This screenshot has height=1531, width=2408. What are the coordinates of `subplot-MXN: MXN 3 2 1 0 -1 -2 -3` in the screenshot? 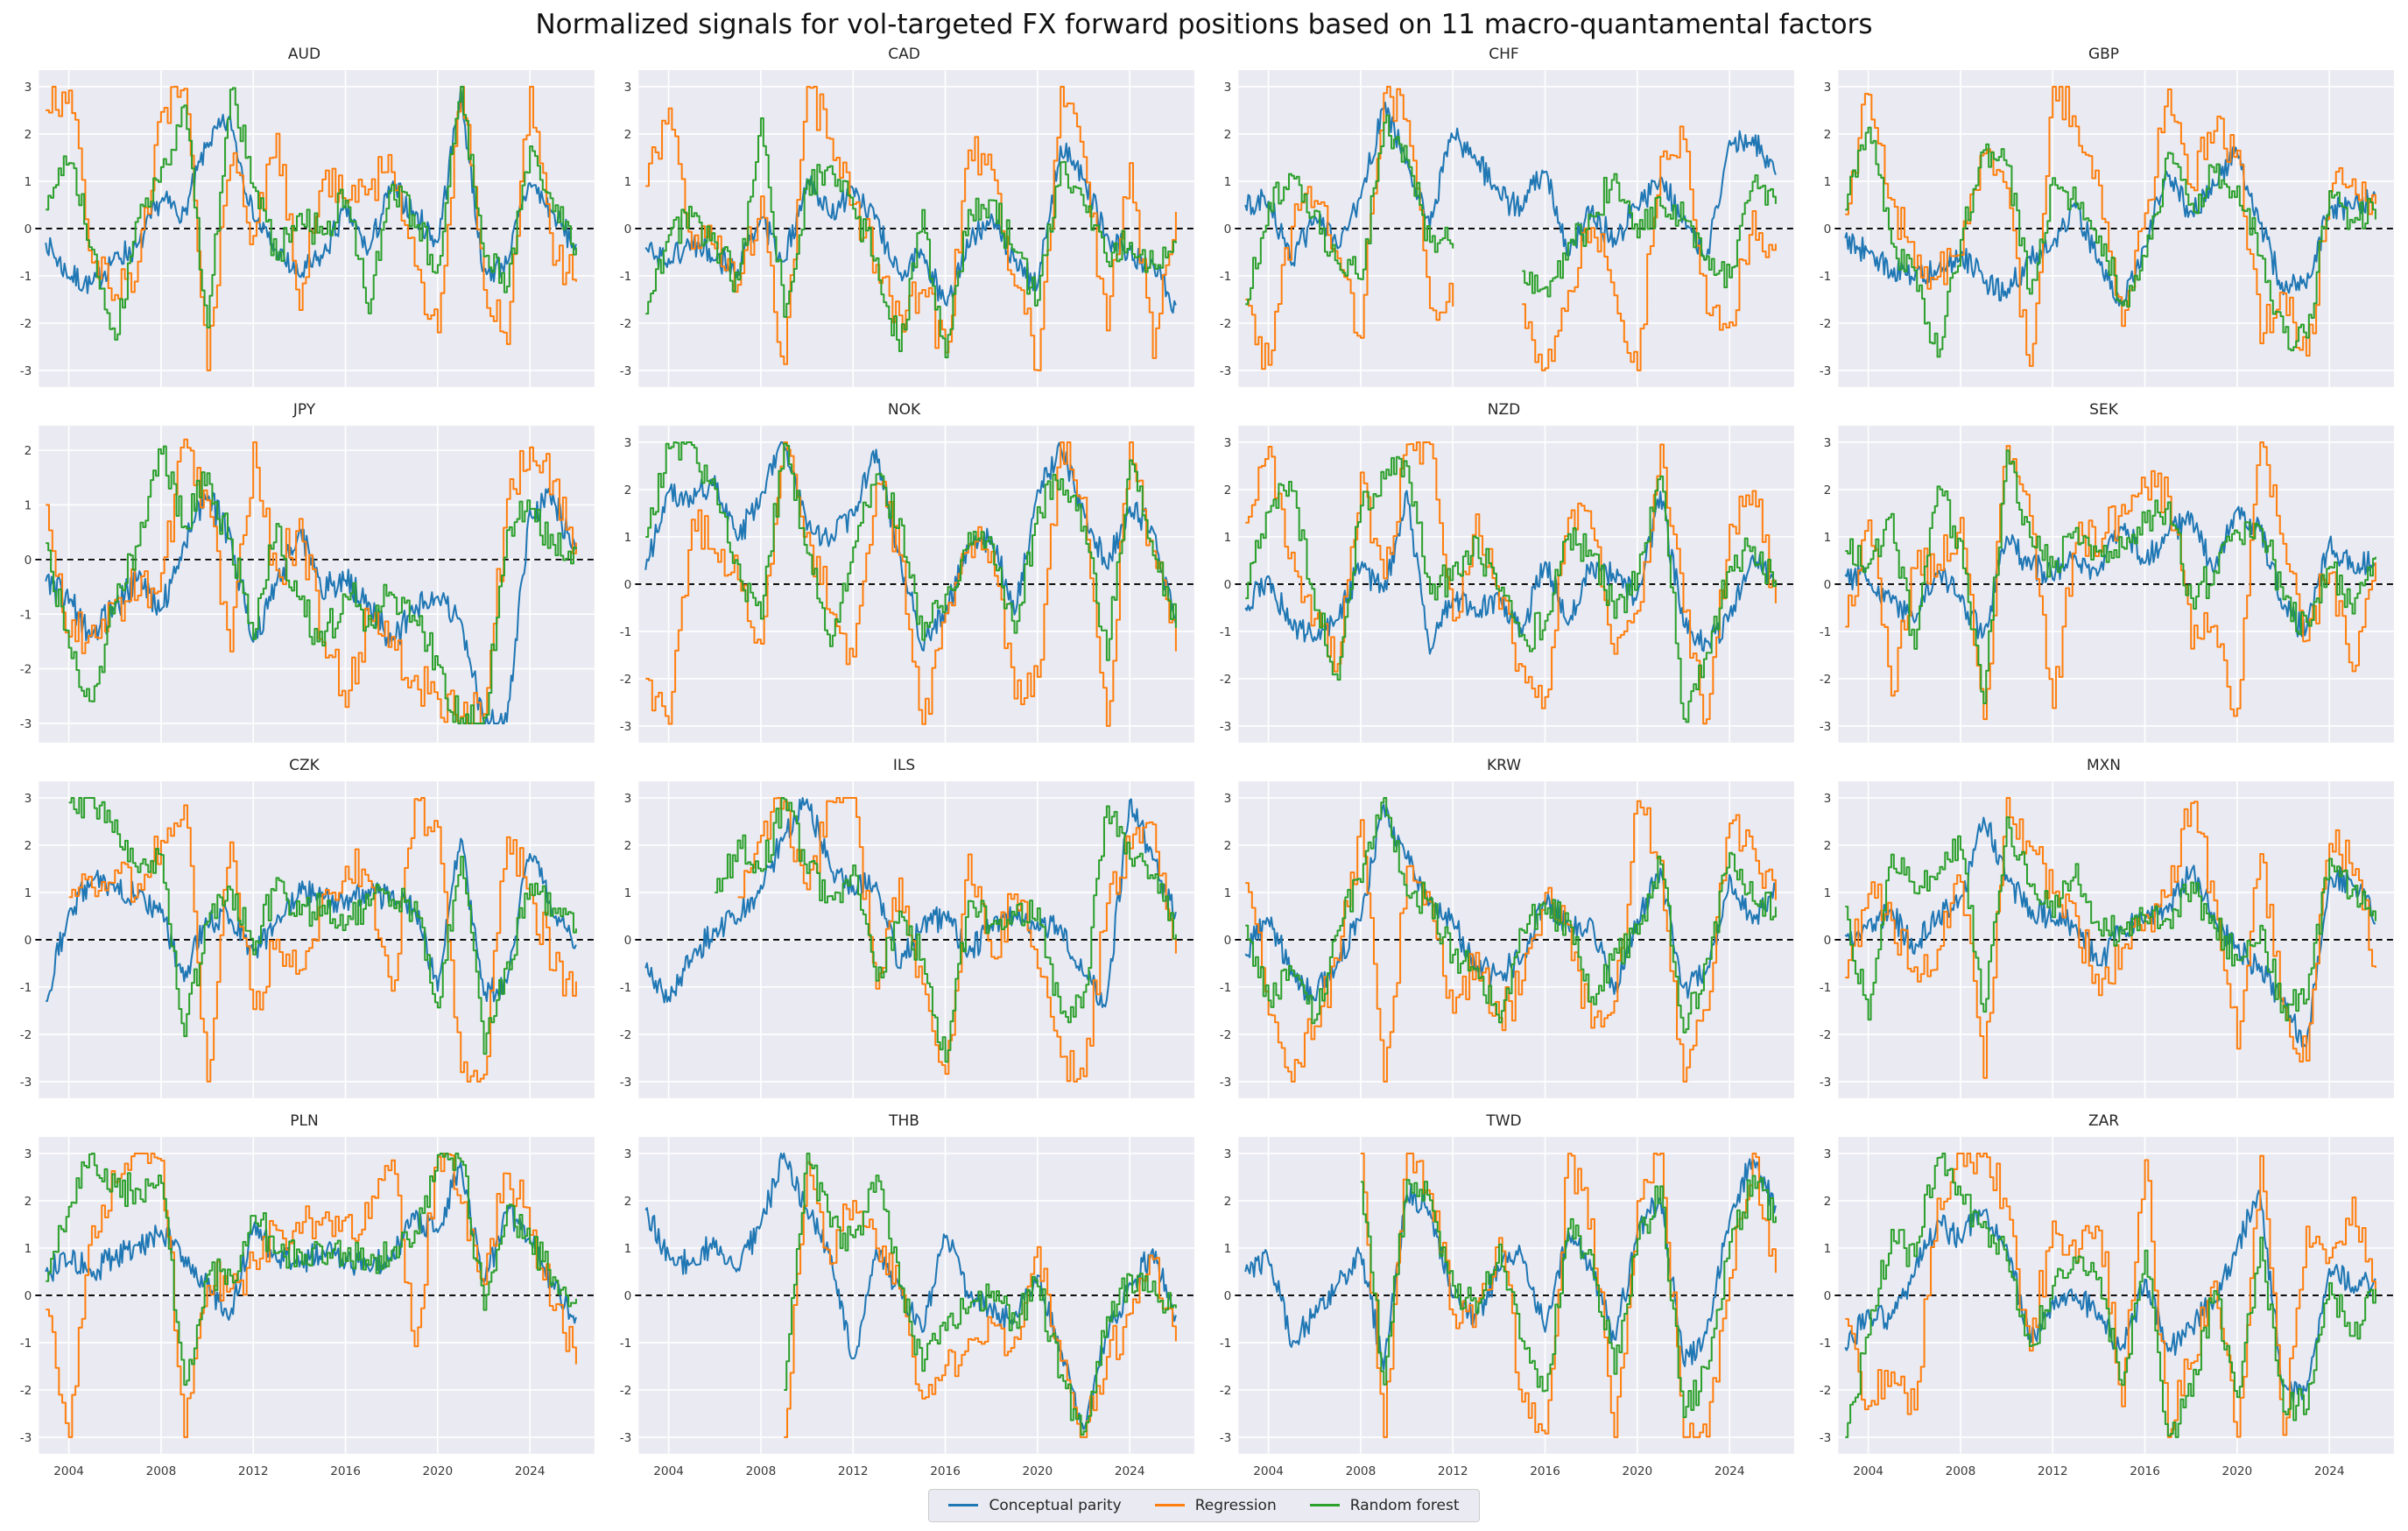 It's located at (2103, 930).